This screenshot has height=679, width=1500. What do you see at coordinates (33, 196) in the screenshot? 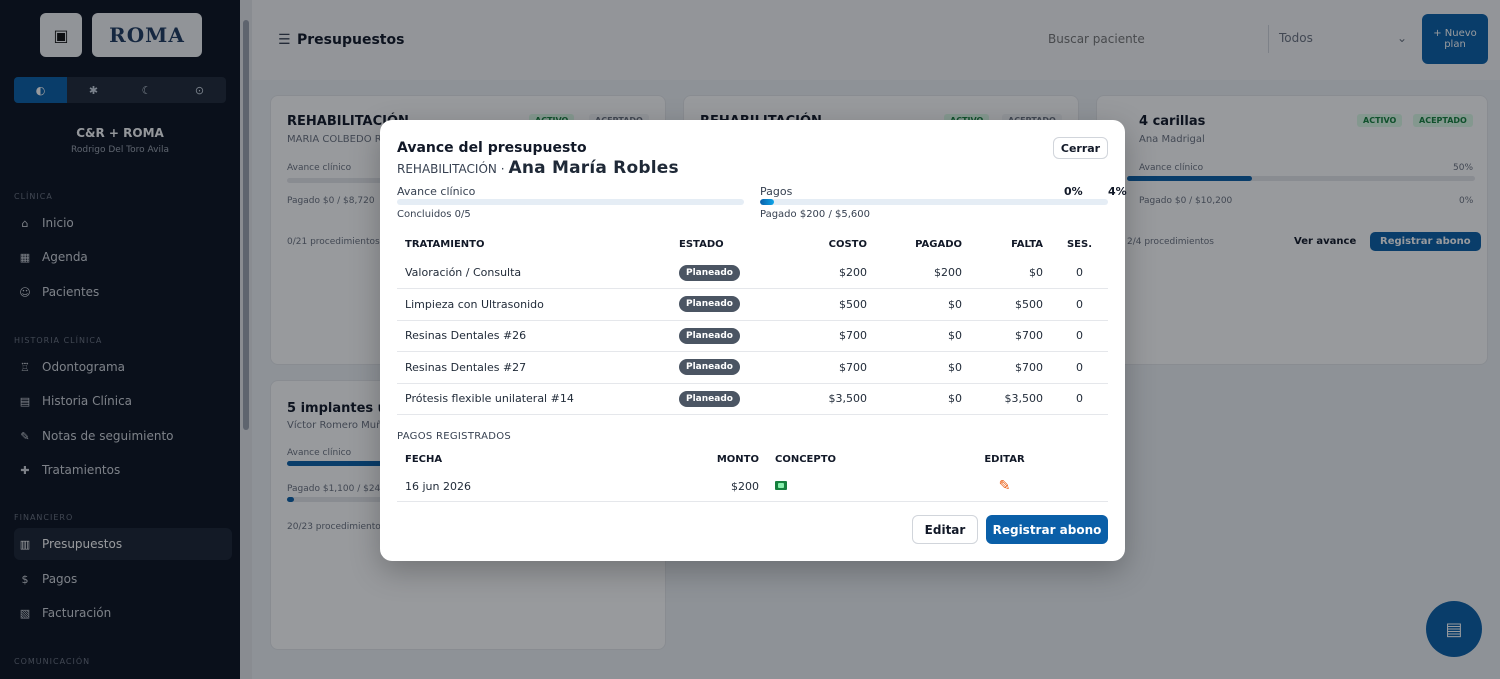
I see `section-title-clinica: CLÍNICA` at bounding box center [33, 196].